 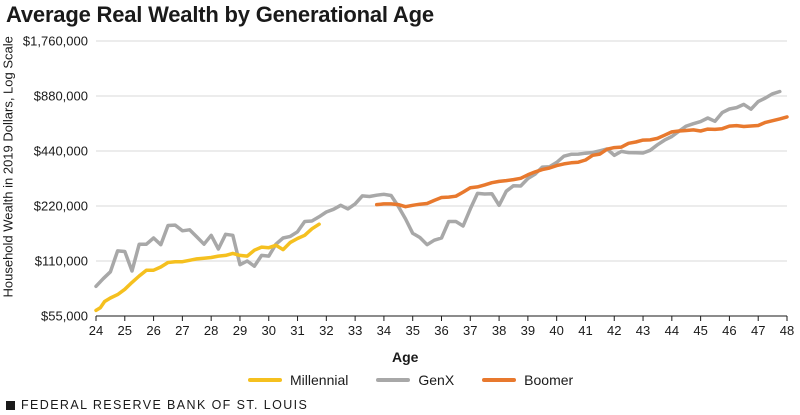 What do you see at coordinates (412, 330) in the screenshot?
I see `x-tick-label: 35` at bounding box center [412, 330].